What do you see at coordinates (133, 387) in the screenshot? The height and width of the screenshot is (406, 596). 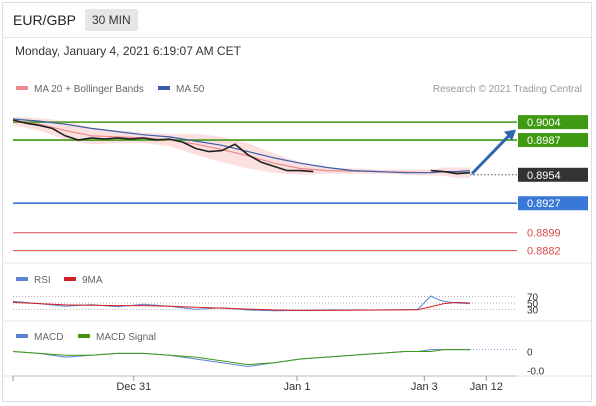 I see `x-tick-label: Dec 31` at bounding box center [133, 387].